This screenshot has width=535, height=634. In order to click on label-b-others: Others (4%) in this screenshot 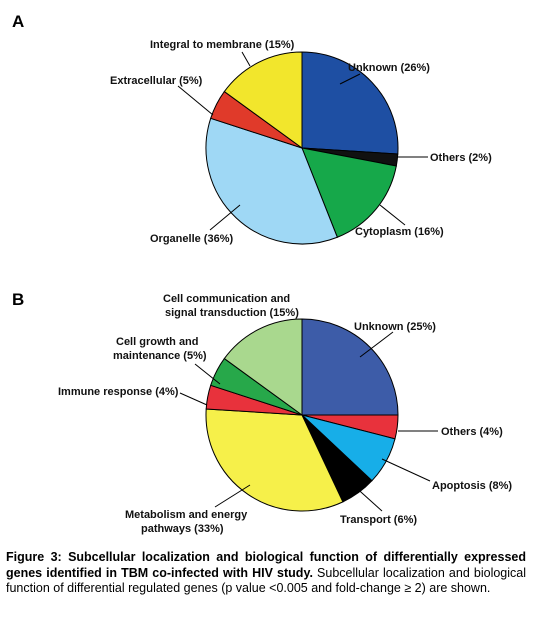, I will do `click(472, 432)`.